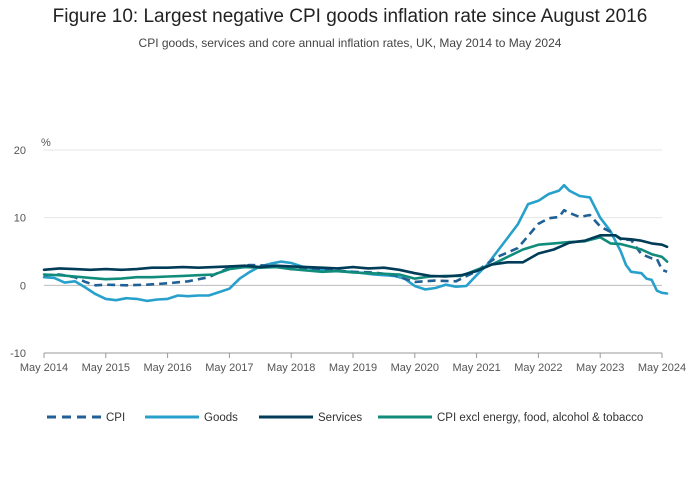 The image size is (700, 502). I want to click on x-tick-label: May 2021, so click(476, 368).